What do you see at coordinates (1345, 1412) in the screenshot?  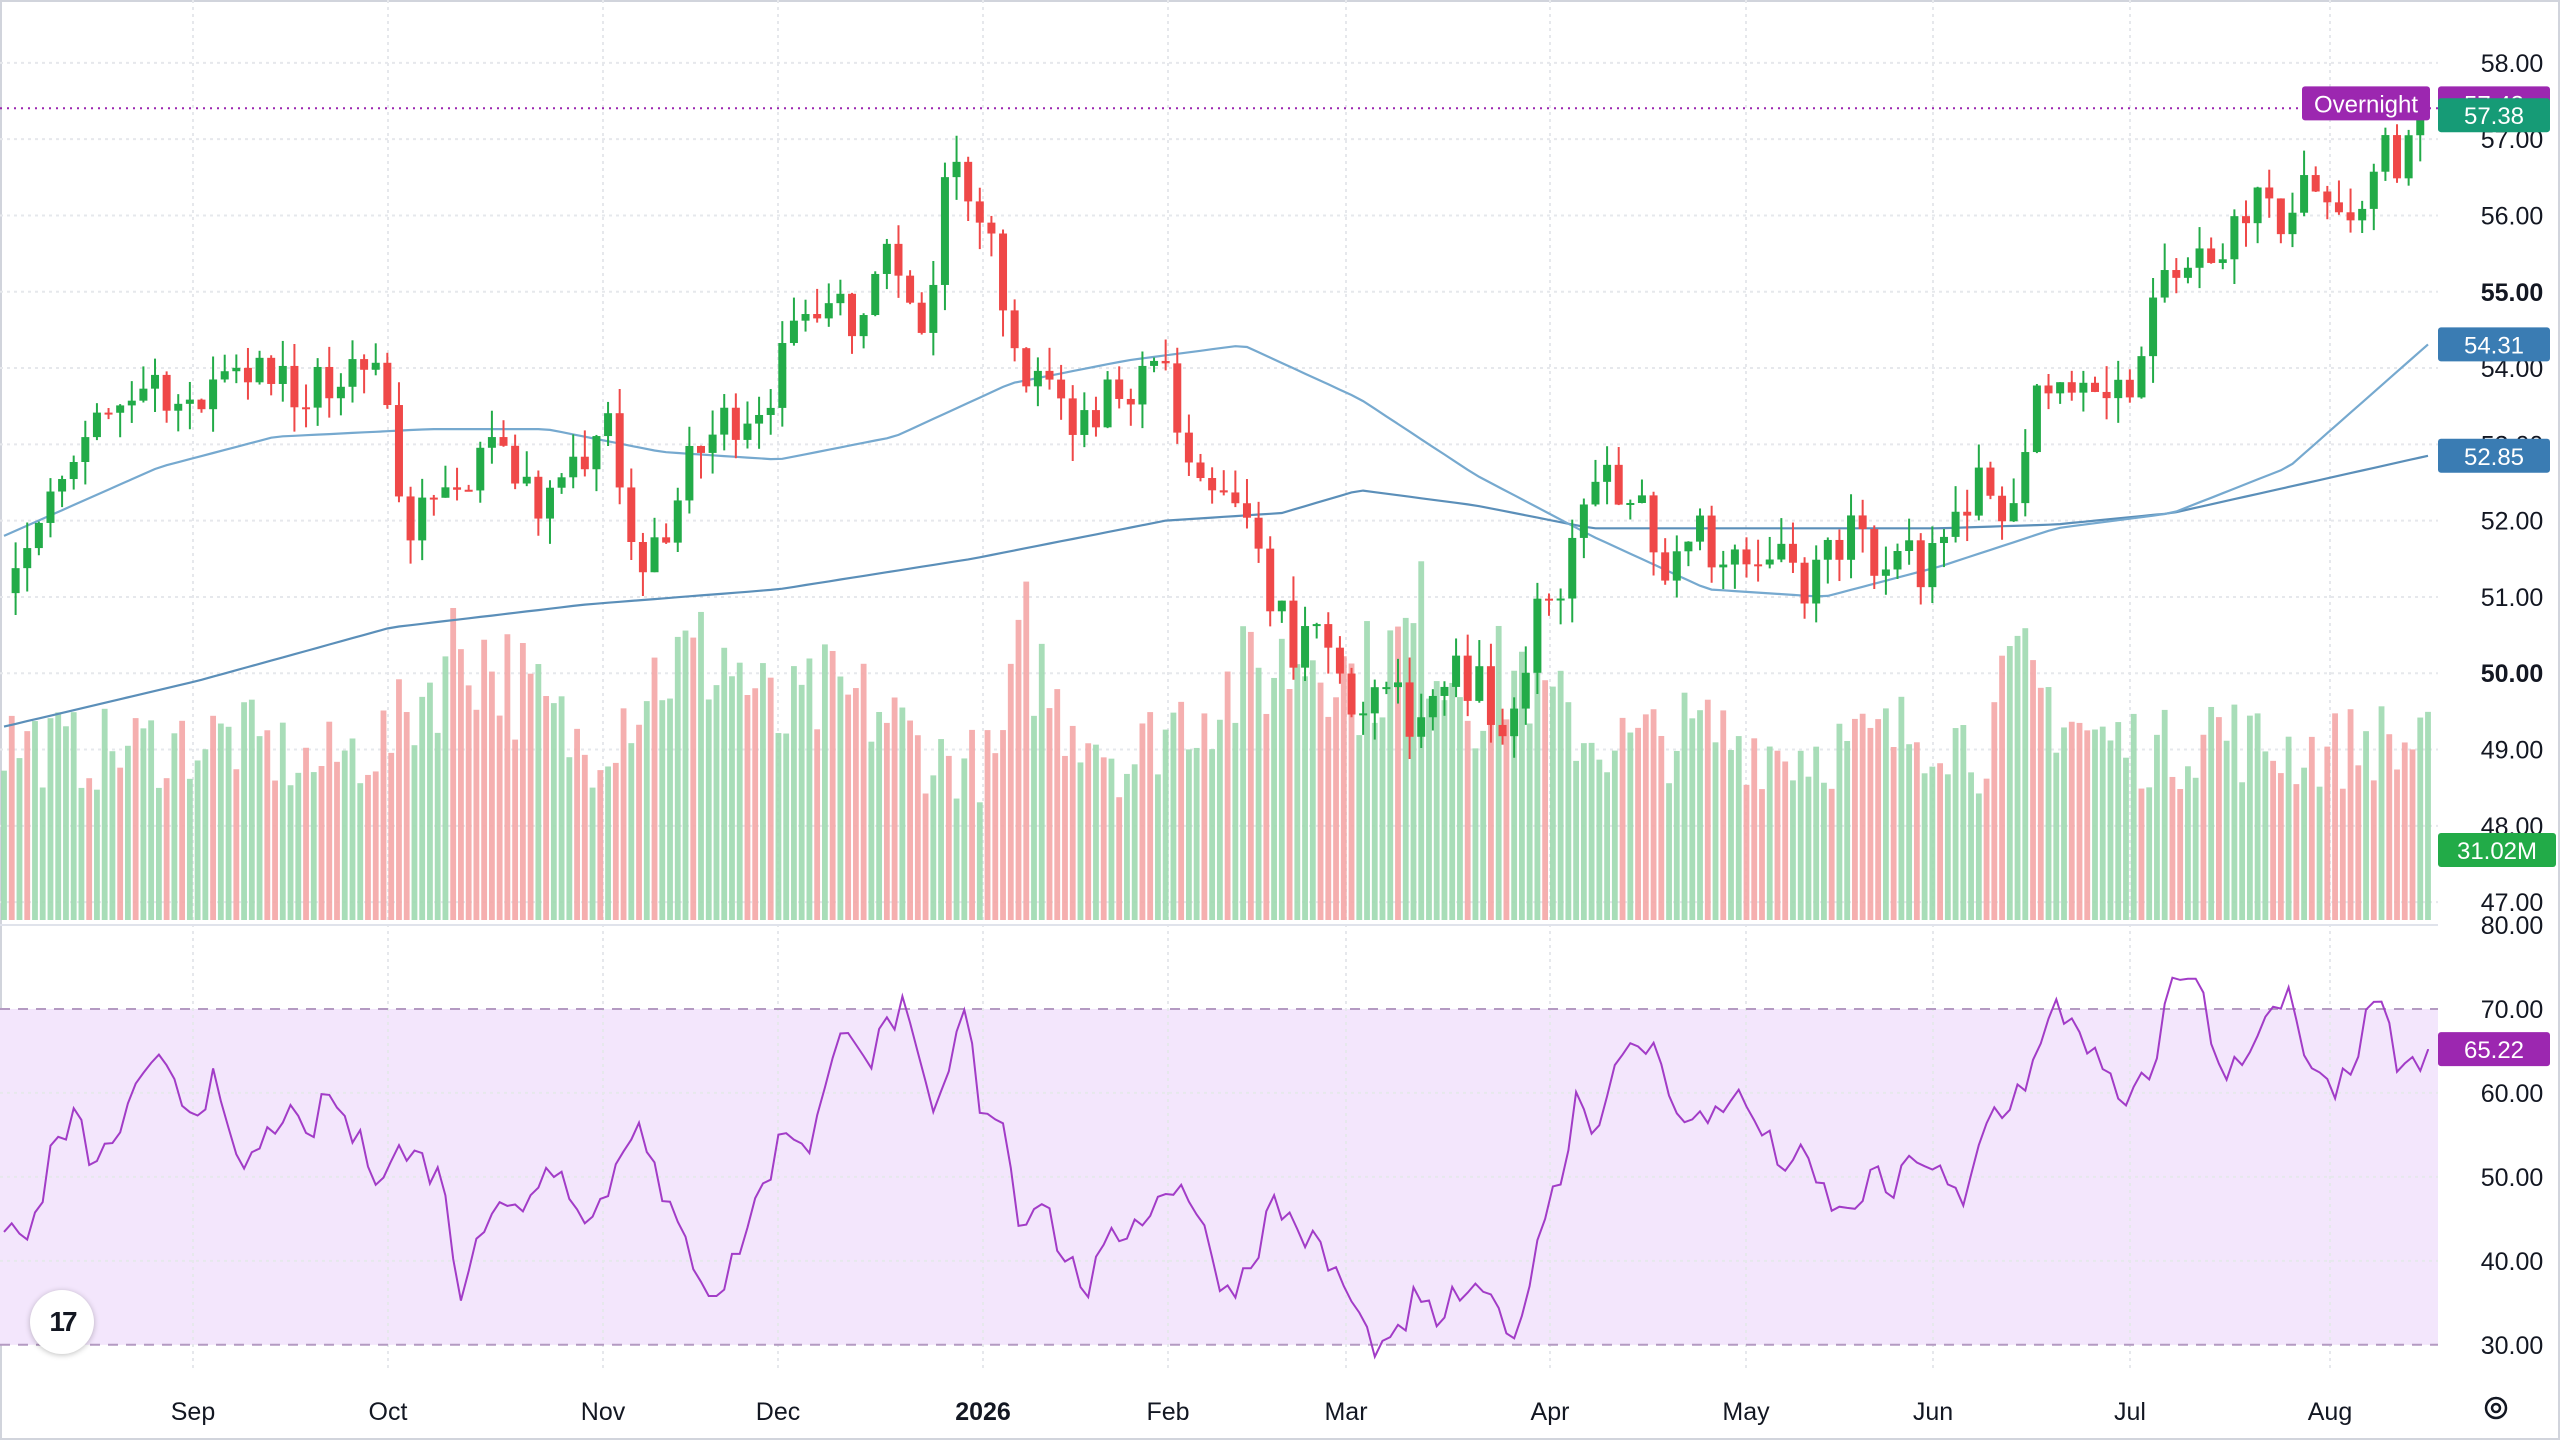 I see `x-tick-label: Mar` at bounding box center [1345, 1412].